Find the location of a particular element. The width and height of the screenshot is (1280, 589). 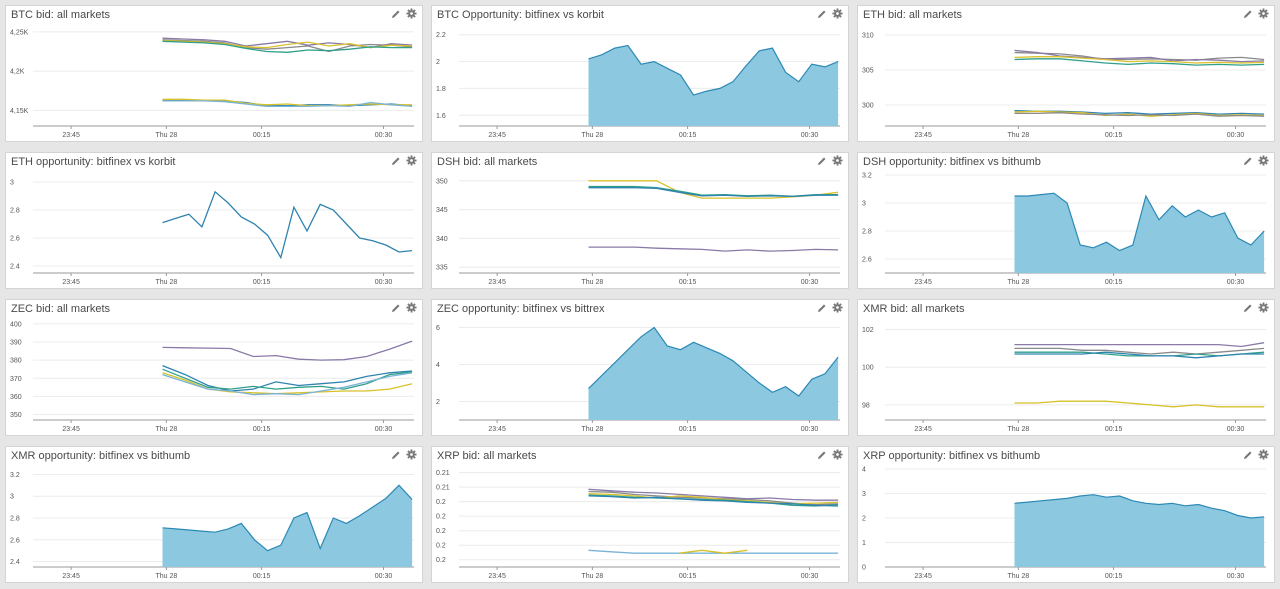

y-tick-label: 305 is located at coordinates (868, 71).